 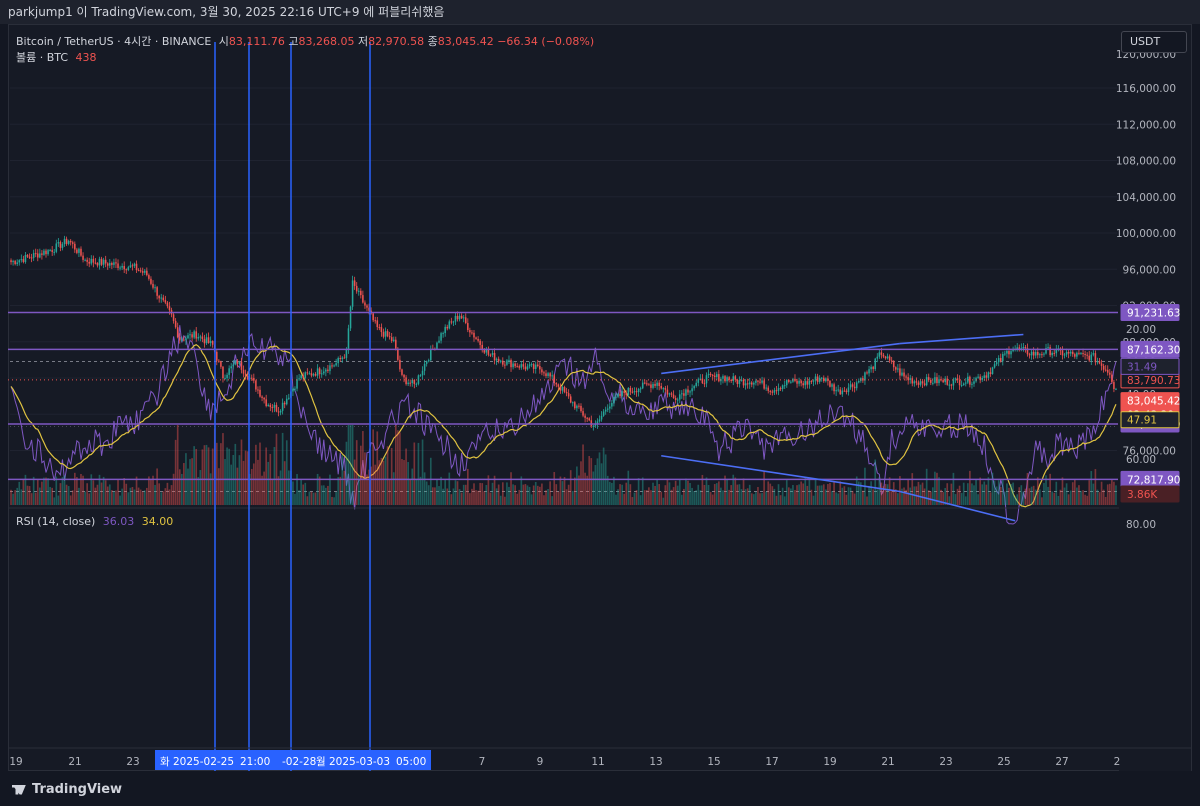 What do you see at coordinates (887, 762) in the screenshot?
I see `time-axis-tick: 21` at bounding box center [887, 762].